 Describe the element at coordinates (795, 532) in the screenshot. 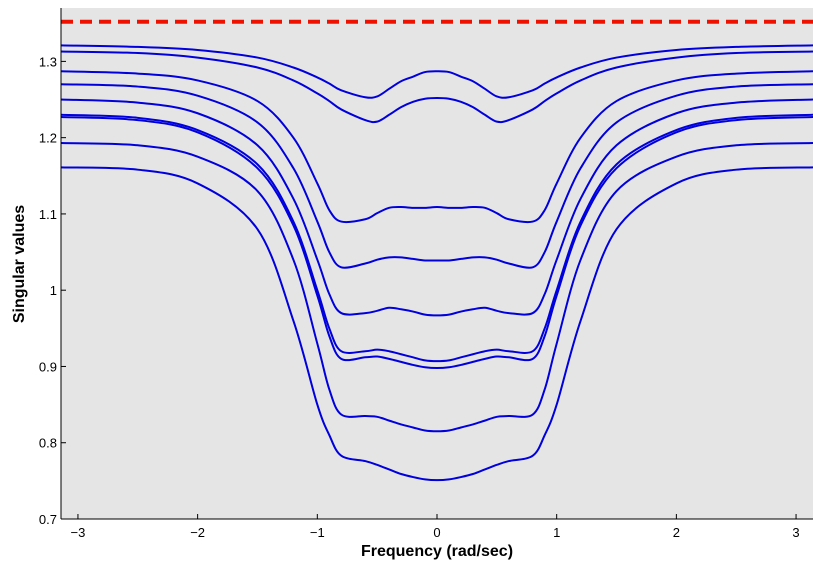

I see `x-tick-label: 3` at that location.